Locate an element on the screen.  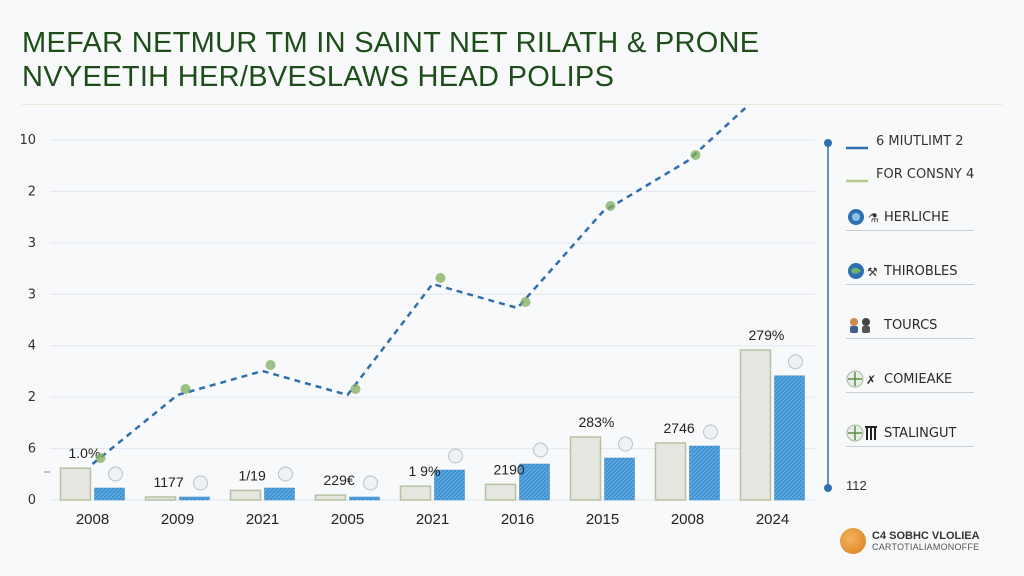
legend-item-comieake: ✗ COMIEAKE is located at coordinates (910, 379).